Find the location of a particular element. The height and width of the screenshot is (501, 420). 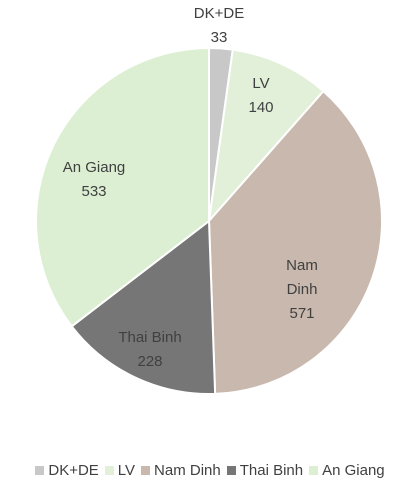

legend-label-dk-de: DK+DE is located at coordinates (73, 470).